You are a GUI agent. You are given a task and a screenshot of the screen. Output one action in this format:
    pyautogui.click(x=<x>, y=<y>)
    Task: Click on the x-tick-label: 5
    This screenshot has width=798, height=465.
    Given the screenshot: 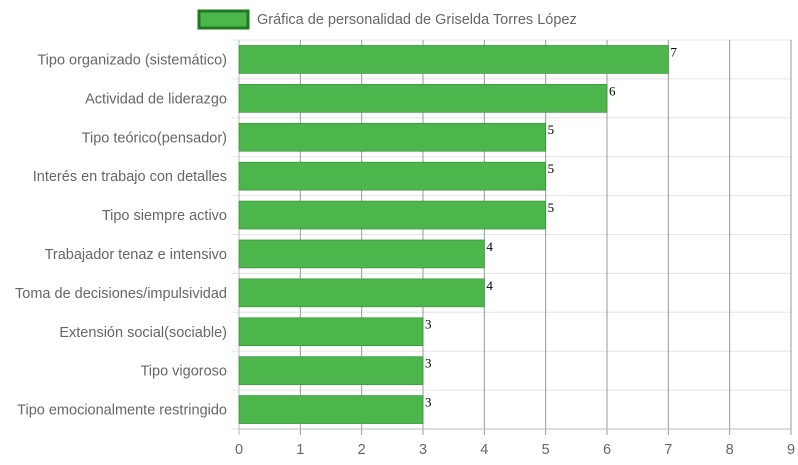 What is the action you would take?
    pyautogui.click(x=546, y=450)
    